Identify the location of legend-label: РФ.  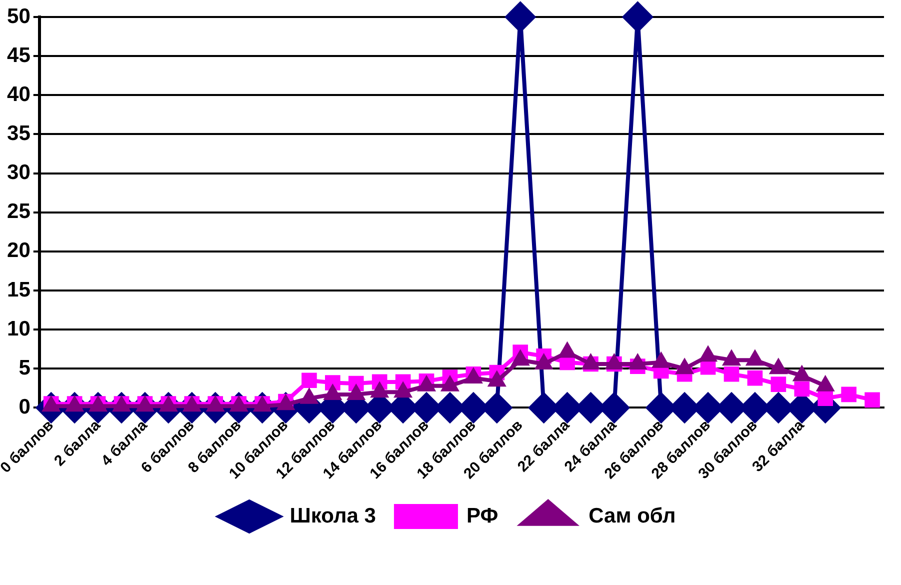
(482, 516).